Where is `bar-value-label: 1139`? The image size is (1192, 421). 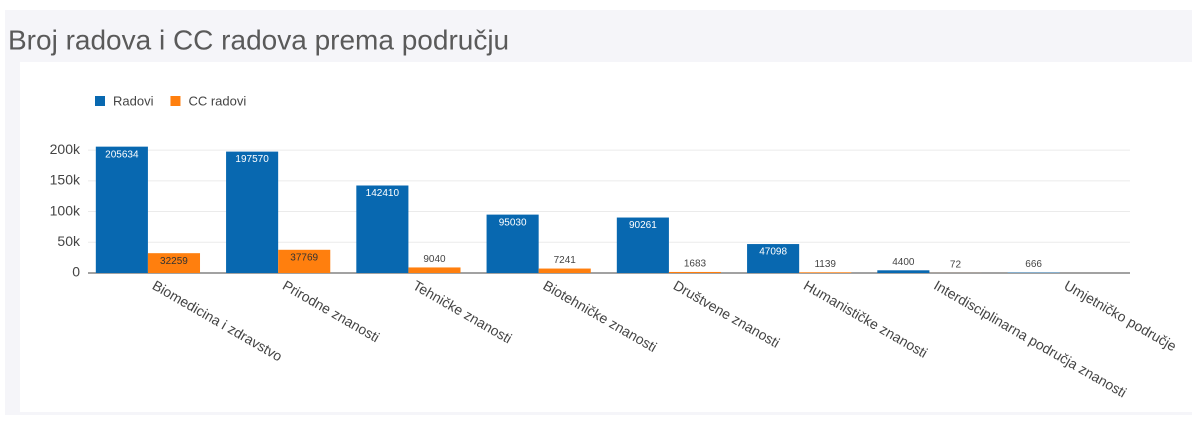 bar-value-label: 1139 is located at coordinates (825, 264).